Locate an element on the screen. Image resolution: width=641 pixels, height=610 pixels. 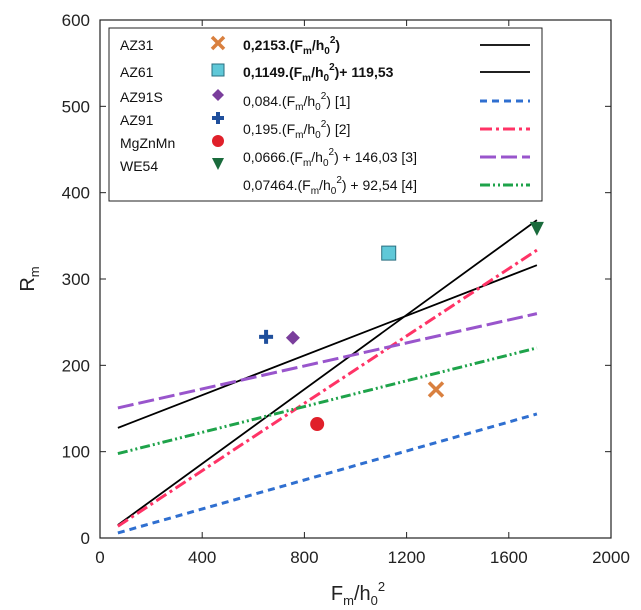
y-tick-label: 200 is located at coordinates (76, 365).